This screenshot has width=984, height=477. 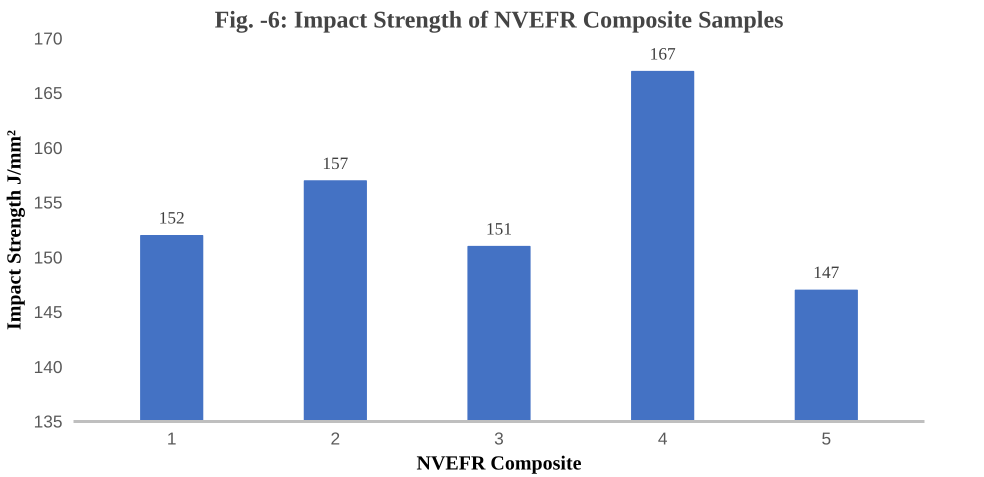 I want to click on x-tick-label: 5, so click(x=826, y=438).